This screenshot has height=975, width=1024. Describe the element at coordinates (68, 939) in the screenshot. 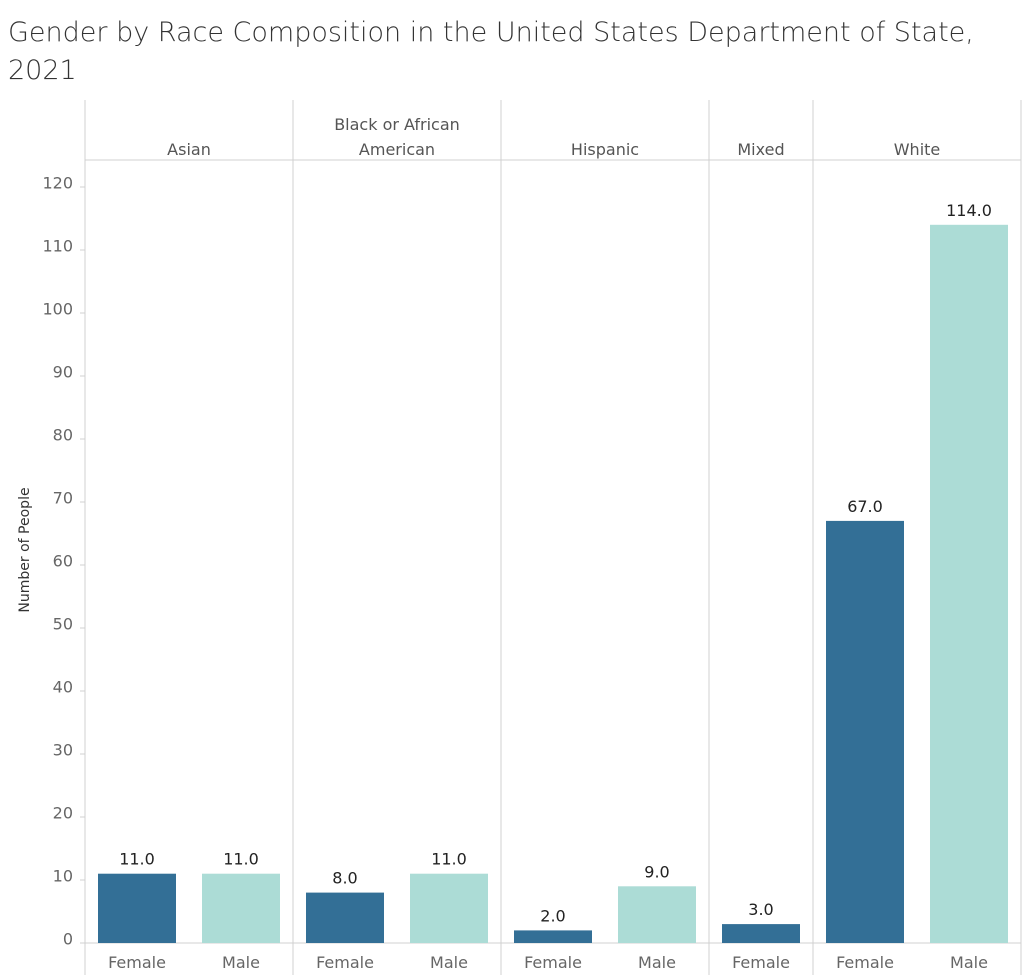

I see `y-tick-label: 0` at that location.